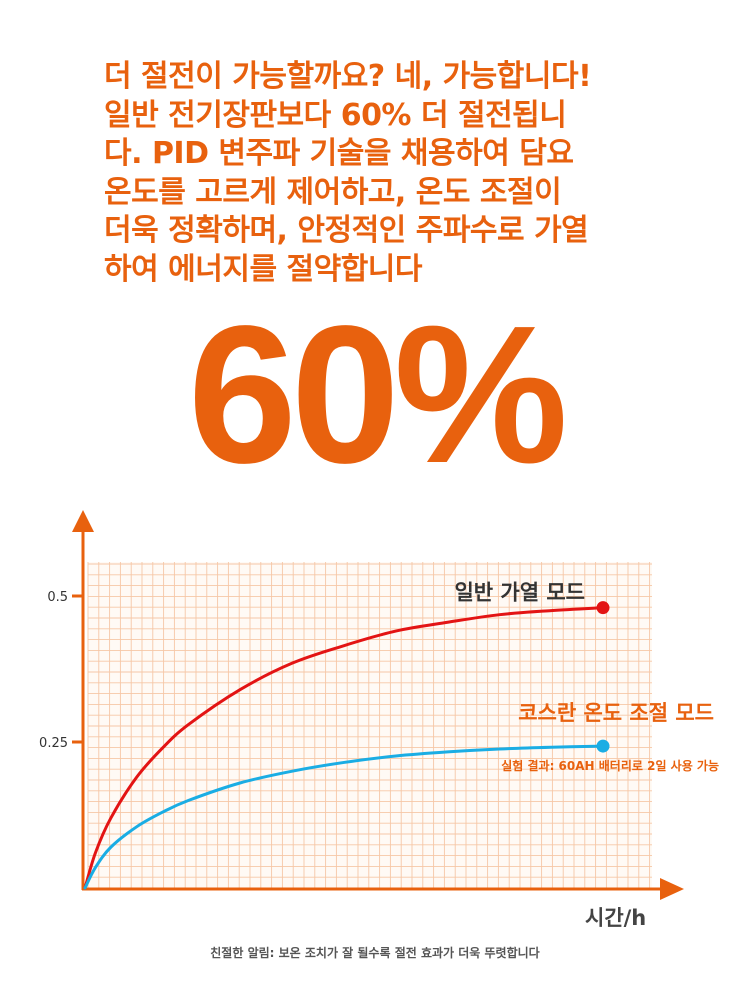 This screenshot has height=1000, width=750. I want to click on footnote-text: 친절한 알림: 보온 조치가 잘 될수록 절전 효과가 더욱 뚜렷합니다, so click(375, 953).